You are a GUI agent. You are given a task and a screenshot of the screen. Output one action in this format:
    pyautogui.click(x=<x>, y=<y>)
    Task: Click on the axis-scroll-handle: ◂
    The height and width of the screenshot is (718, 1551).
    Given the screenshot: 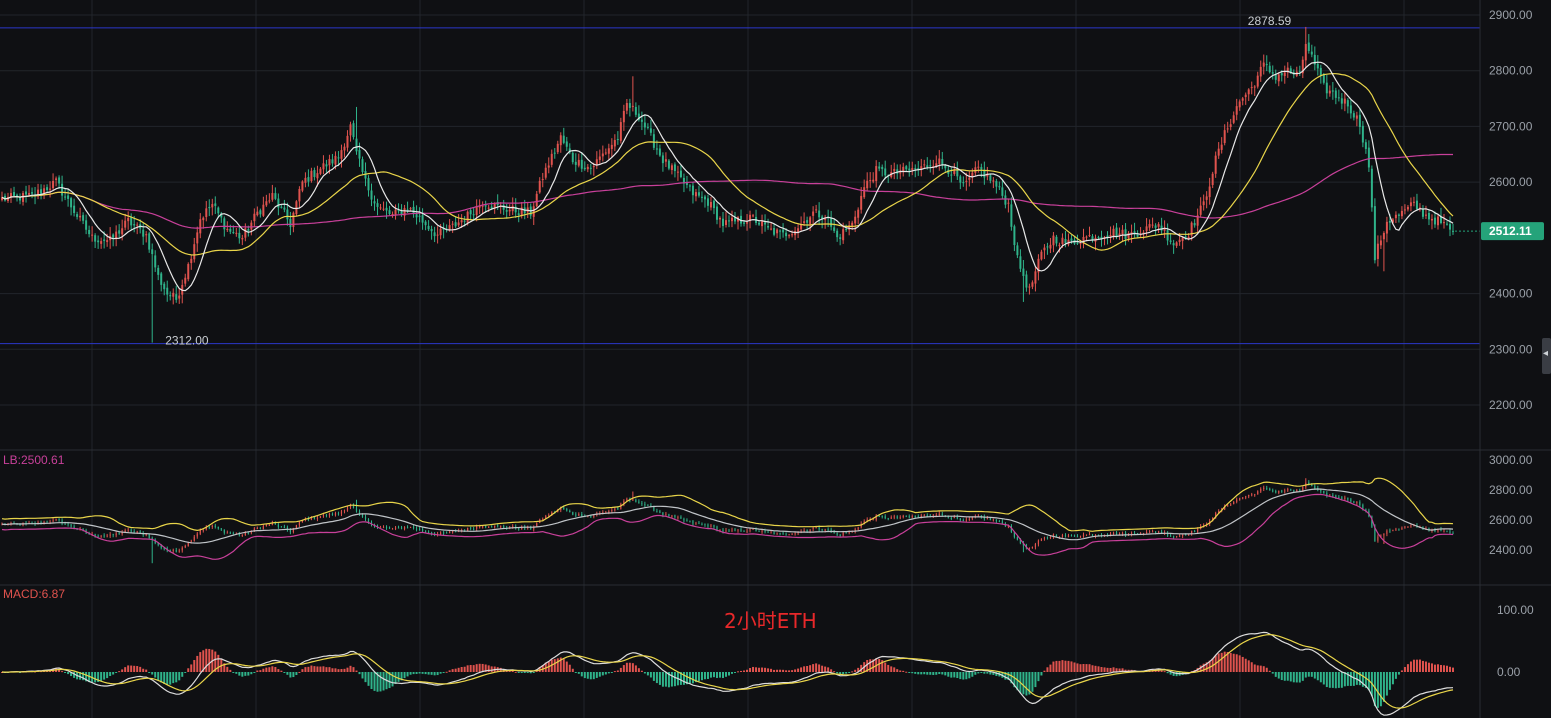 What is the action you would take?
    pyautogui.click(x=1546, y=356)
    